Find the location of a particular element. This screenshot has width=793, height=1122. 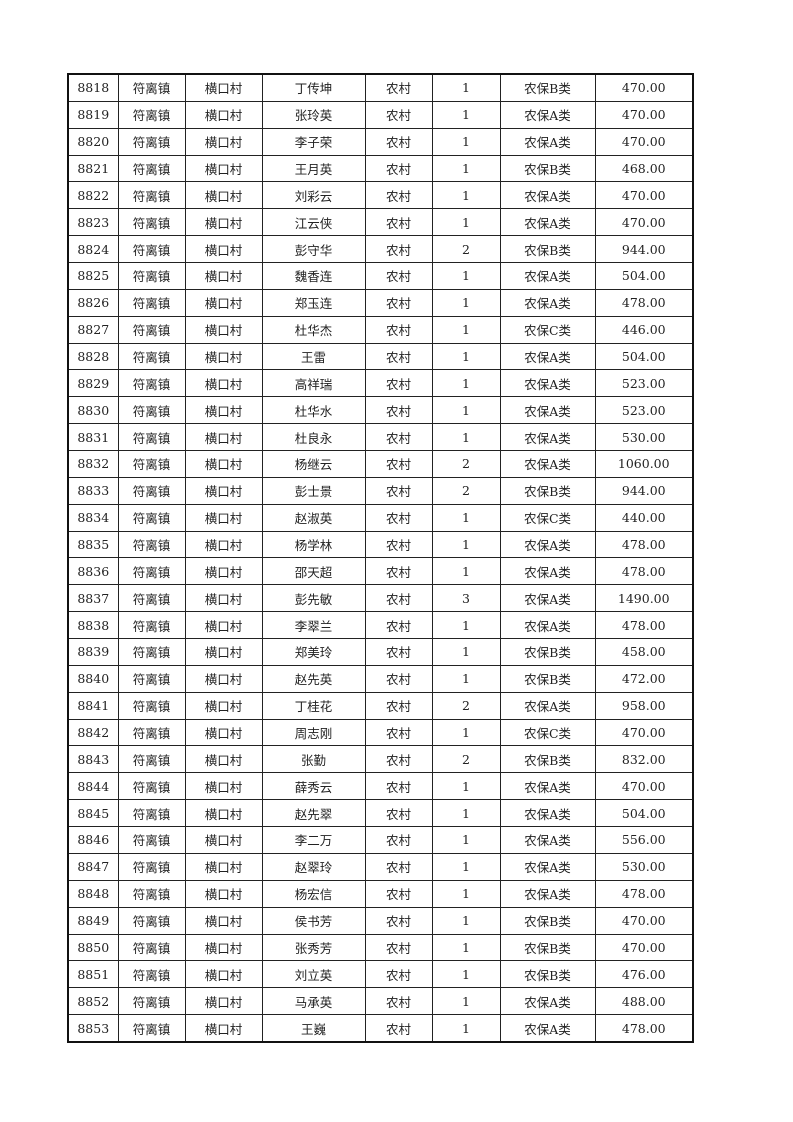

table-row: 8851 符离镇 横口村 刘立英 农村 1 农保B类 476.00 is located at coordinates (380, 974).